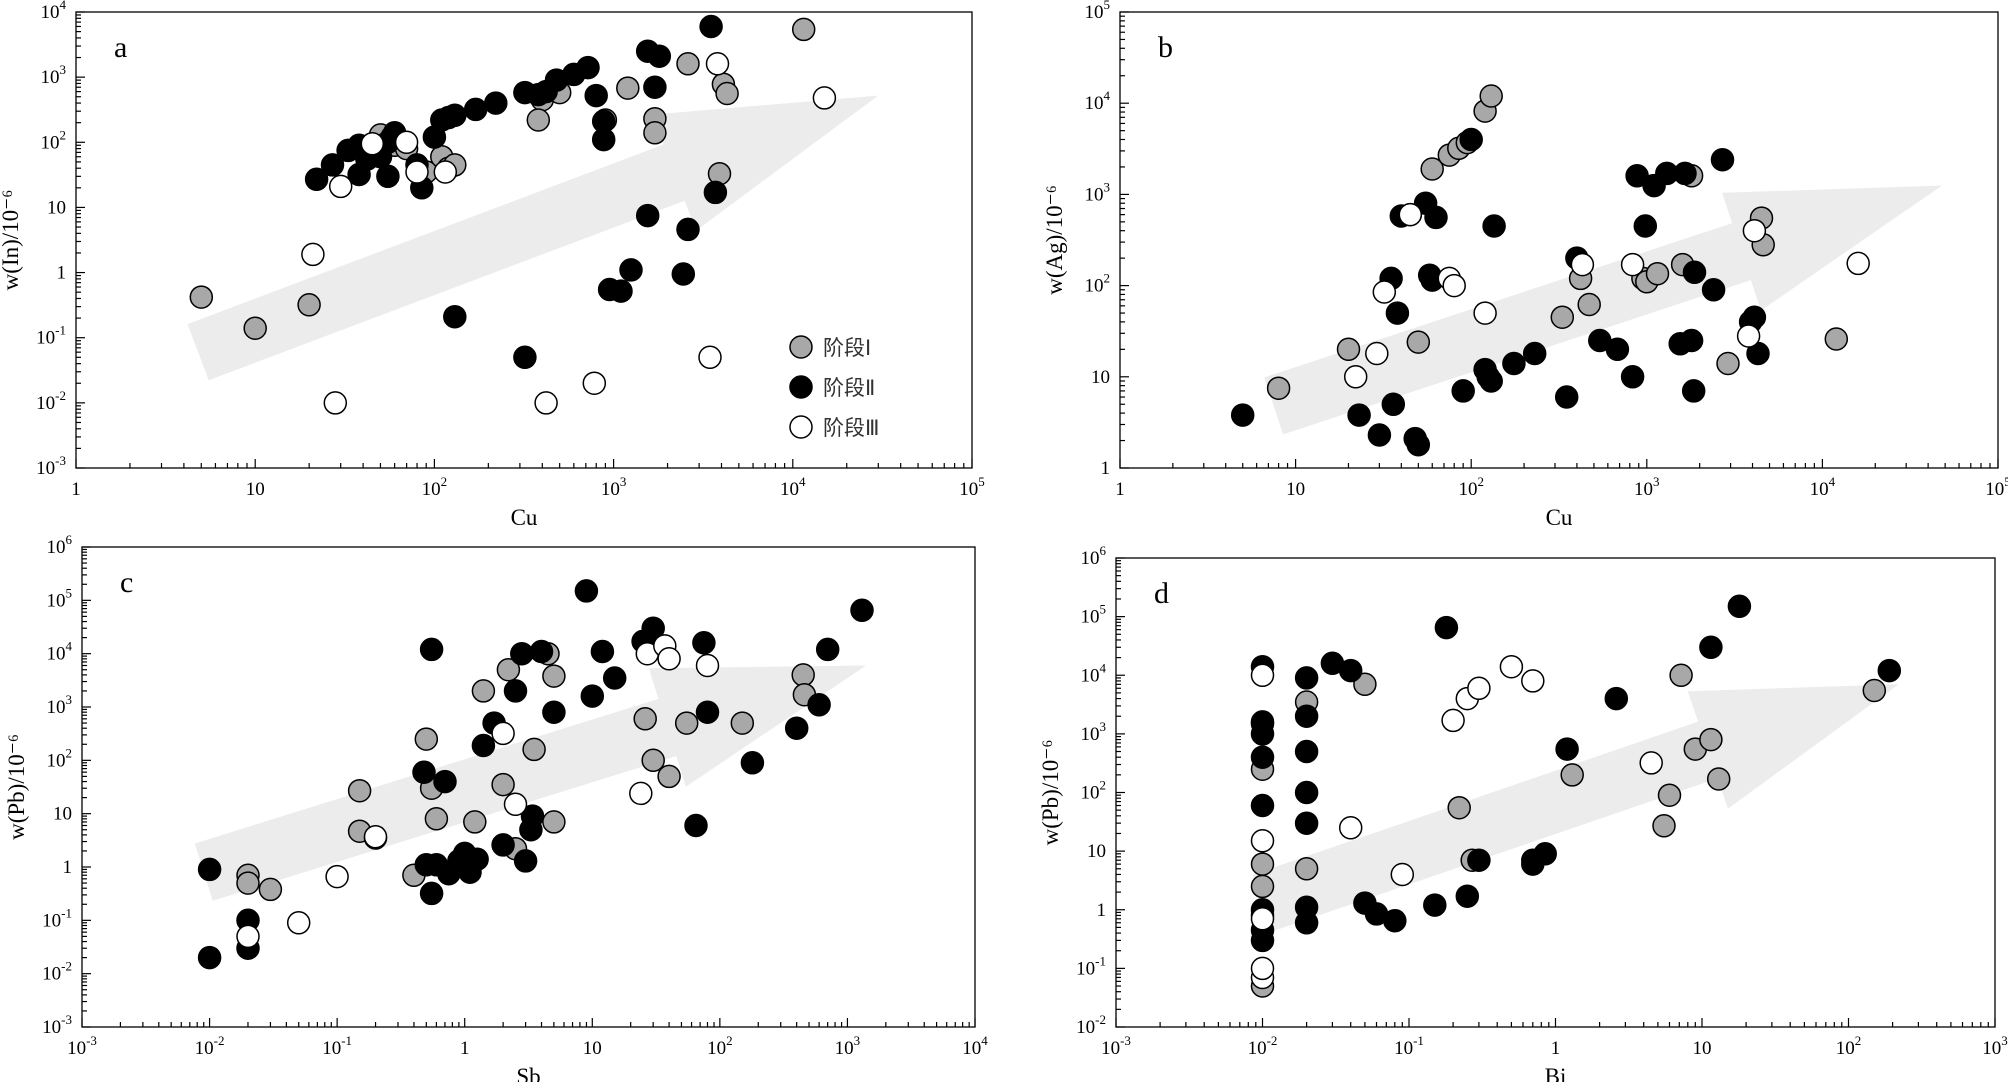 The width and height of the screenshot is (2008, 1082). Describe the element at coordinates (60, 758) in the screenshot. I see `p2-y-tick-label: 10²` at that location.